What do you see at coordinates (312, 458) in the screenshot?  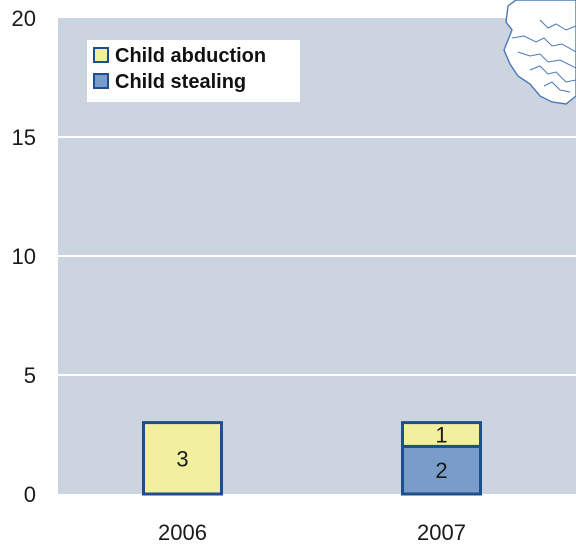 I see `bars: 3 2 1` at bounding box center [312, 458].